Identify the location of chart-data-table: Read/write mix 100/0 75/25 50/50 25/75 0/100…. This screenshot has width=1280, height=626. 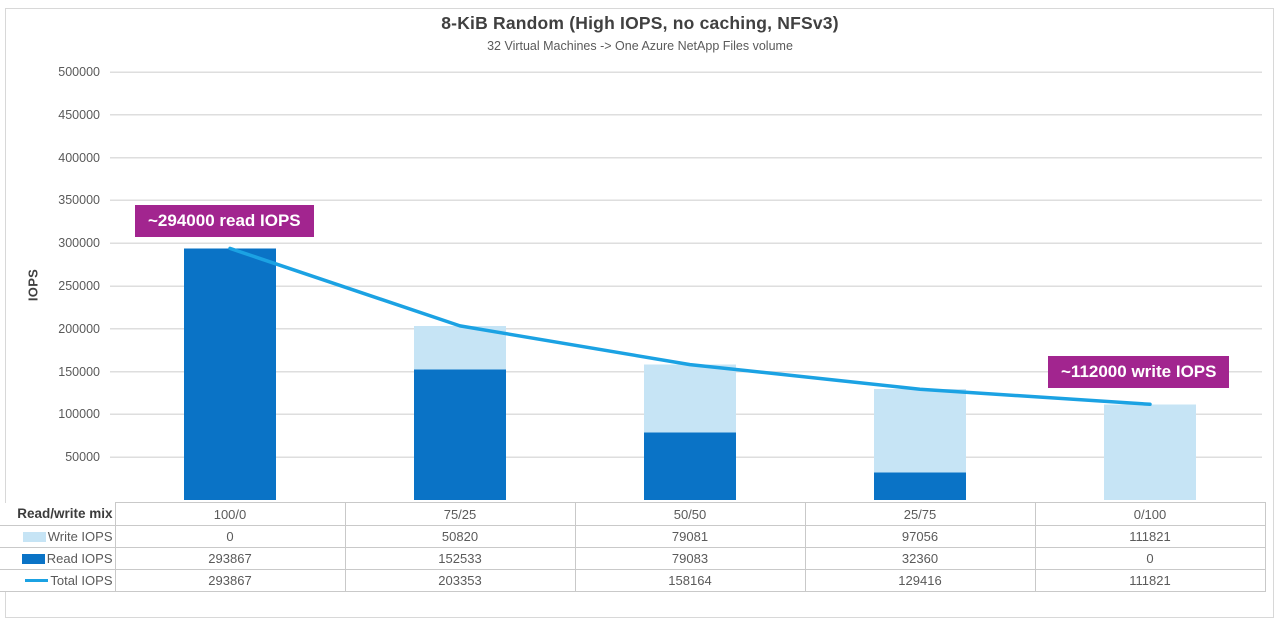
(633, 547).